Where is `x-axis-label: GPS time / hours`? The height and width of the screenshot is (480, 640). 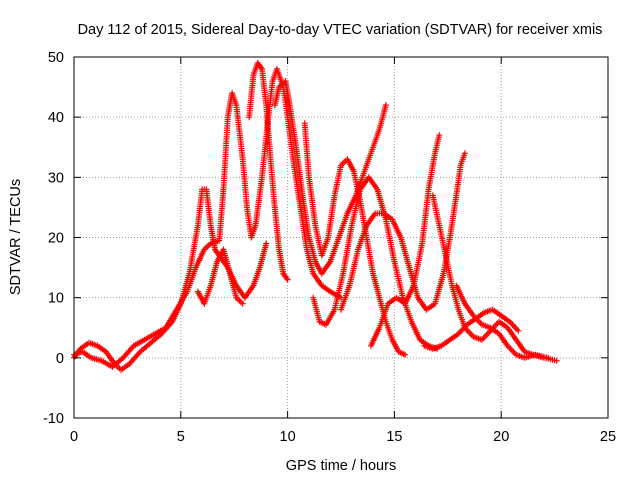
x-axis-label: GPS time / hours is located at coordinates (341, 466).